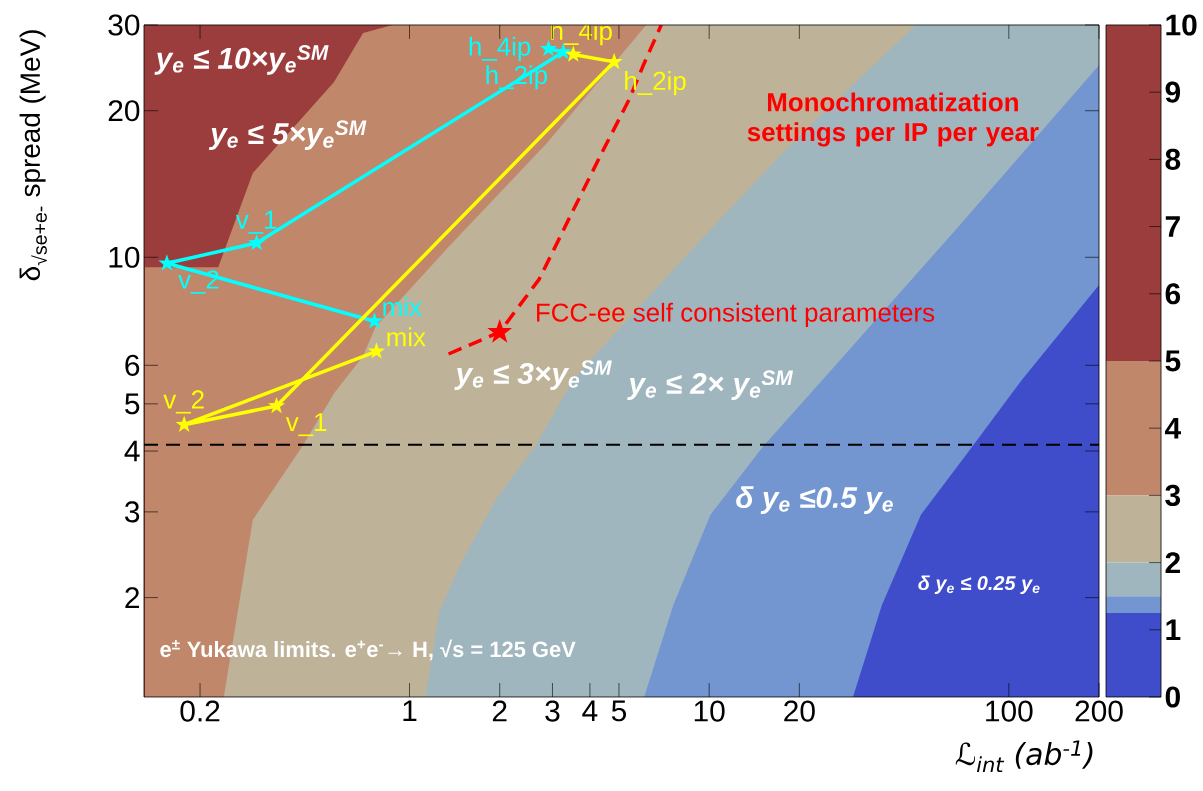 The height and width of the screenshot is (791, 1203). Describe the element at coordinates (979, 585) in the screenshot. I see `annotation: δ y$_{e}$ ≤ 0.25 y$_{e}$` at that location.